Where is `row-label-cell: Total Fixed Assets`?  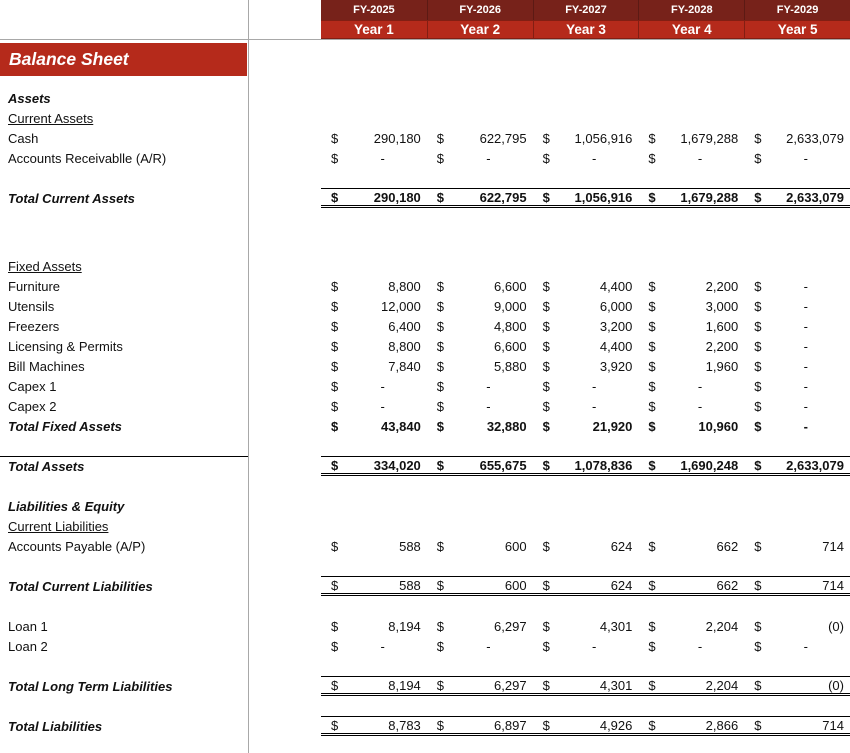 row-label-cell: Total Fixed Assets is located at coordinates (124, 426).